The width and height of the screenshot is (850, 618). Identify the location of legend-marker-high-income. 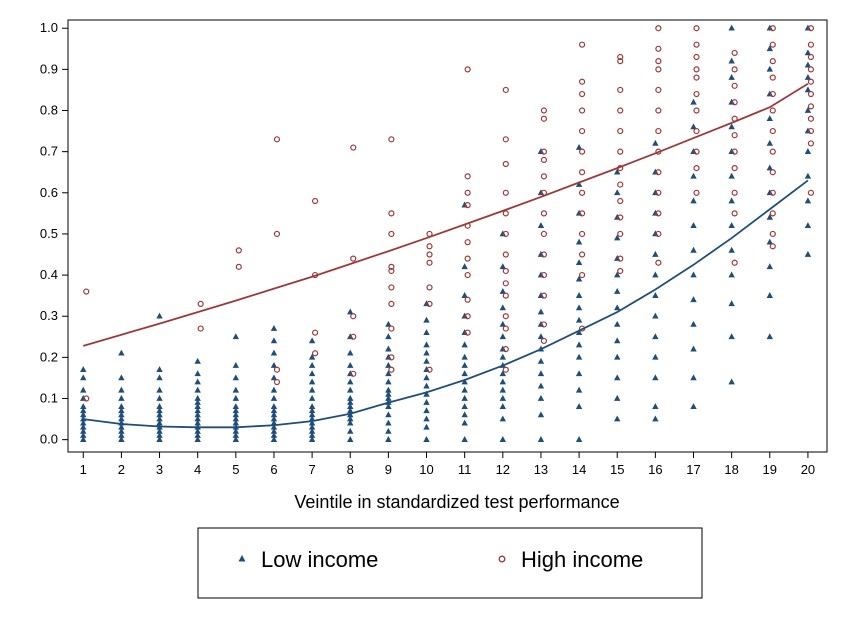
(502, 559).